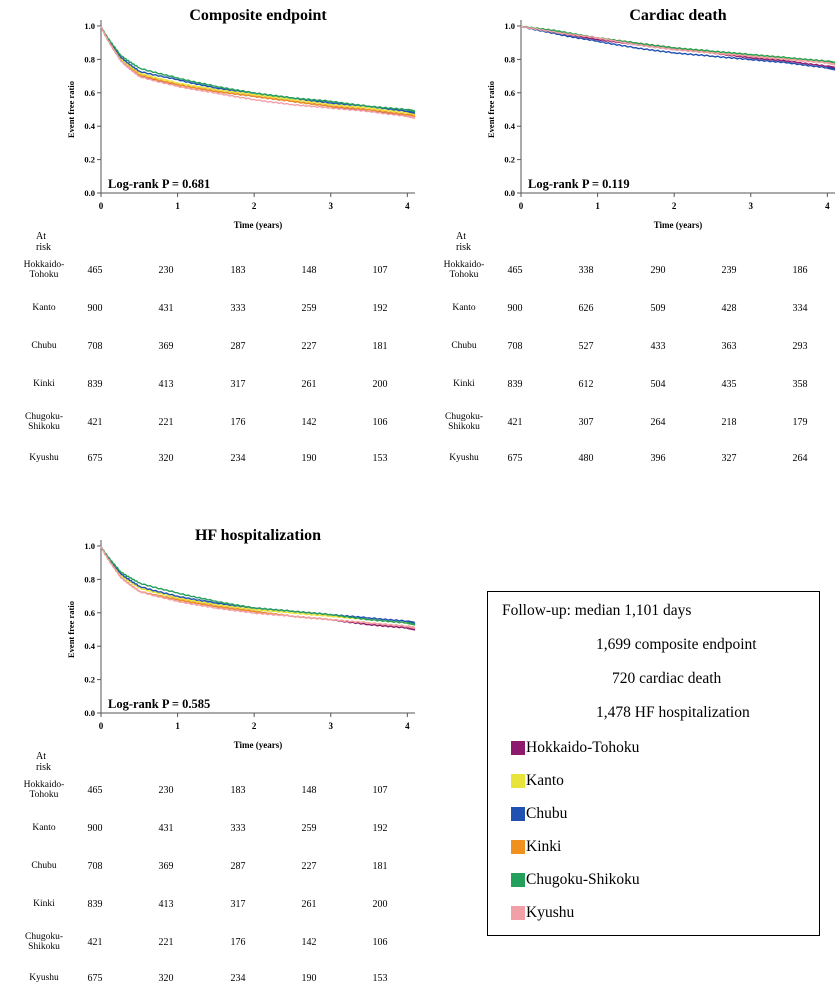 This screenshot has height=1000, width=836. Describe the element at coordinates (544, 846) in the screenshot. I see `legend-label: Kinki` at that location.